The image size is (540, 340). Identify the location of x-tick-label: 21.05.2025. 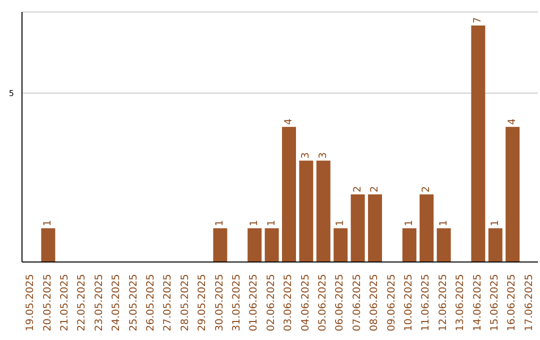
(65, 303).